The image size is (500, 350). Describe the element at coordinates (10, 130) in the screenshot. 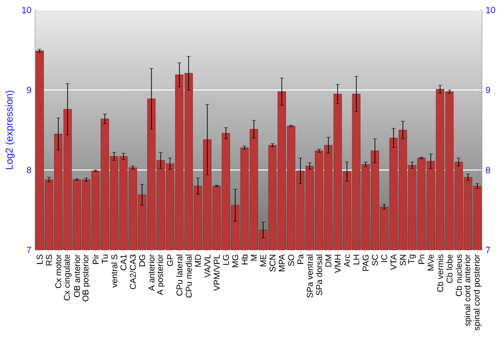

I see `y-axis-title: Log2 (expression)` at that location.